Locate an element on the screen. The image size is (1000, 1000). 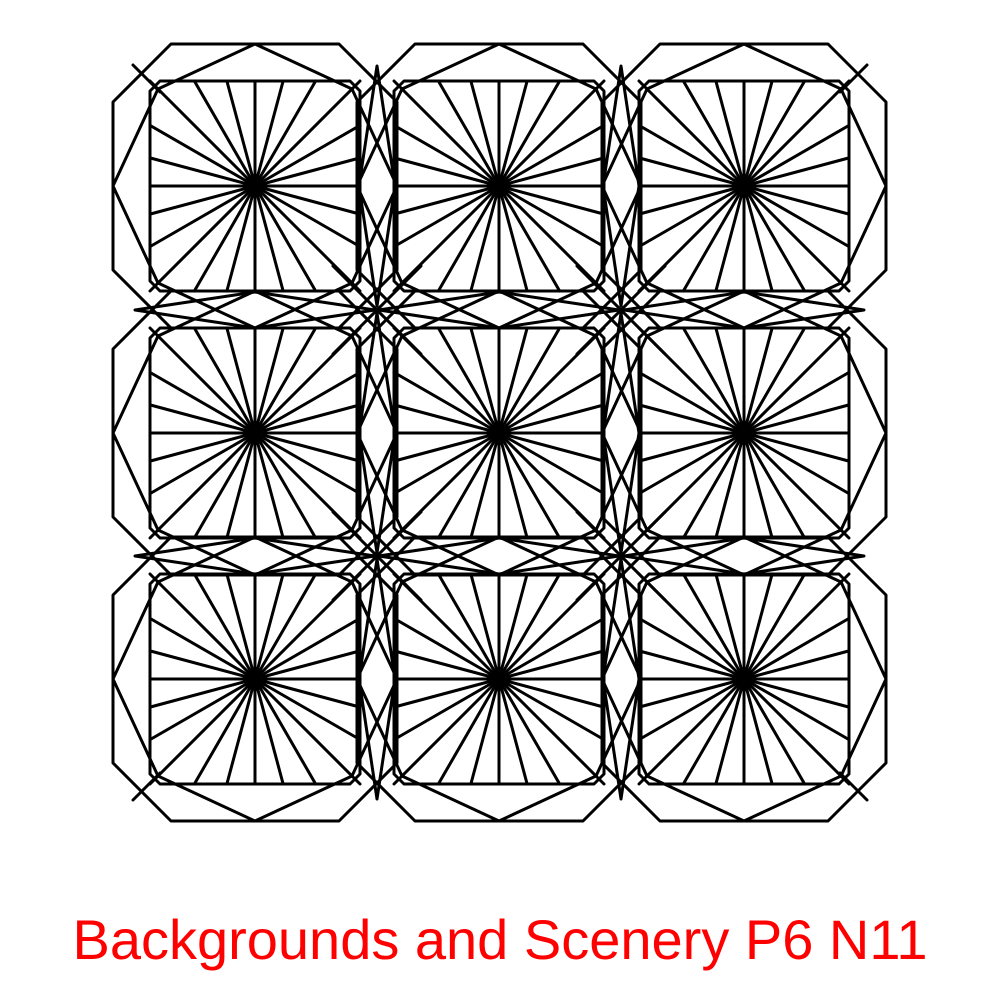
octagon-outline is located at coordinates (255, 679).